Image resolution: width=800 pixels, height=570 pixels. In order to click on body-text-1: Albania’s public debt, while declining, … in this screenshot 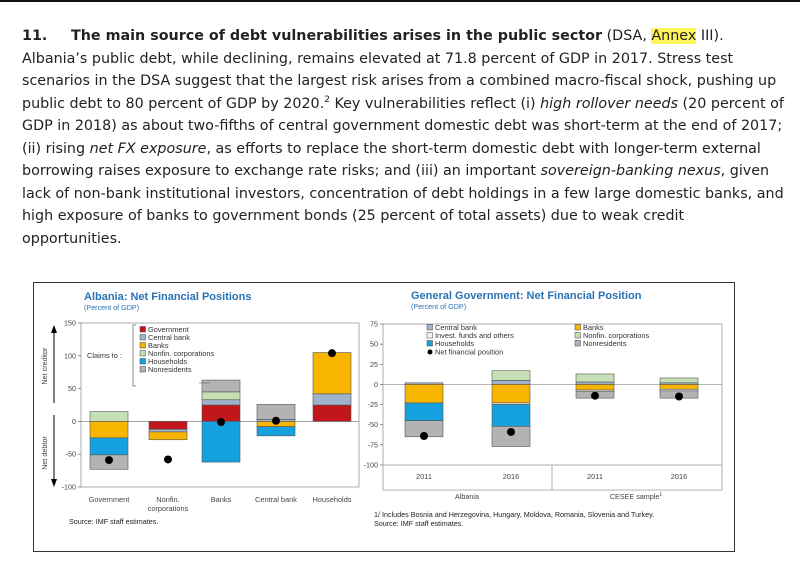, I will do `click(399, 81)`.